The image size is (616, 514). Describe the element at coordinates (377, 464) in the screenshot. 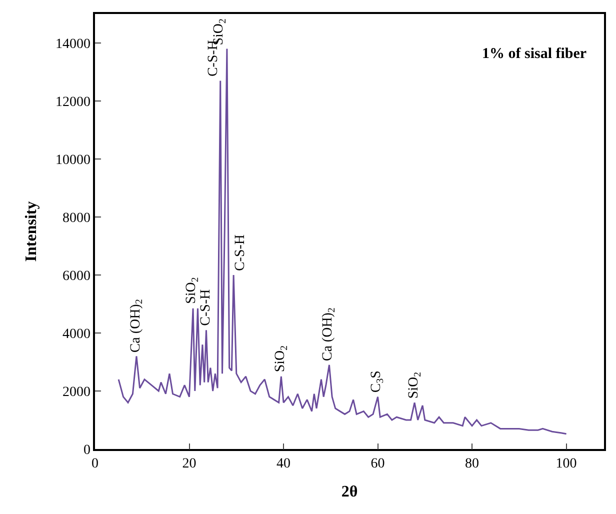

I see `x-tick-label: 60` at that location.